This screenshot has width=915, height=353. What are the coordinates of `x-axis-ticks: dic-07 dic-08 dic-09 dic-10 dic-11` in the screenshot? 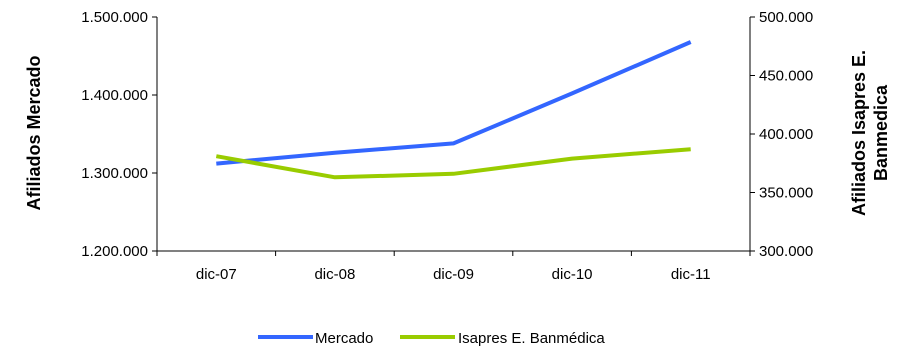 It's located at (453, 267).